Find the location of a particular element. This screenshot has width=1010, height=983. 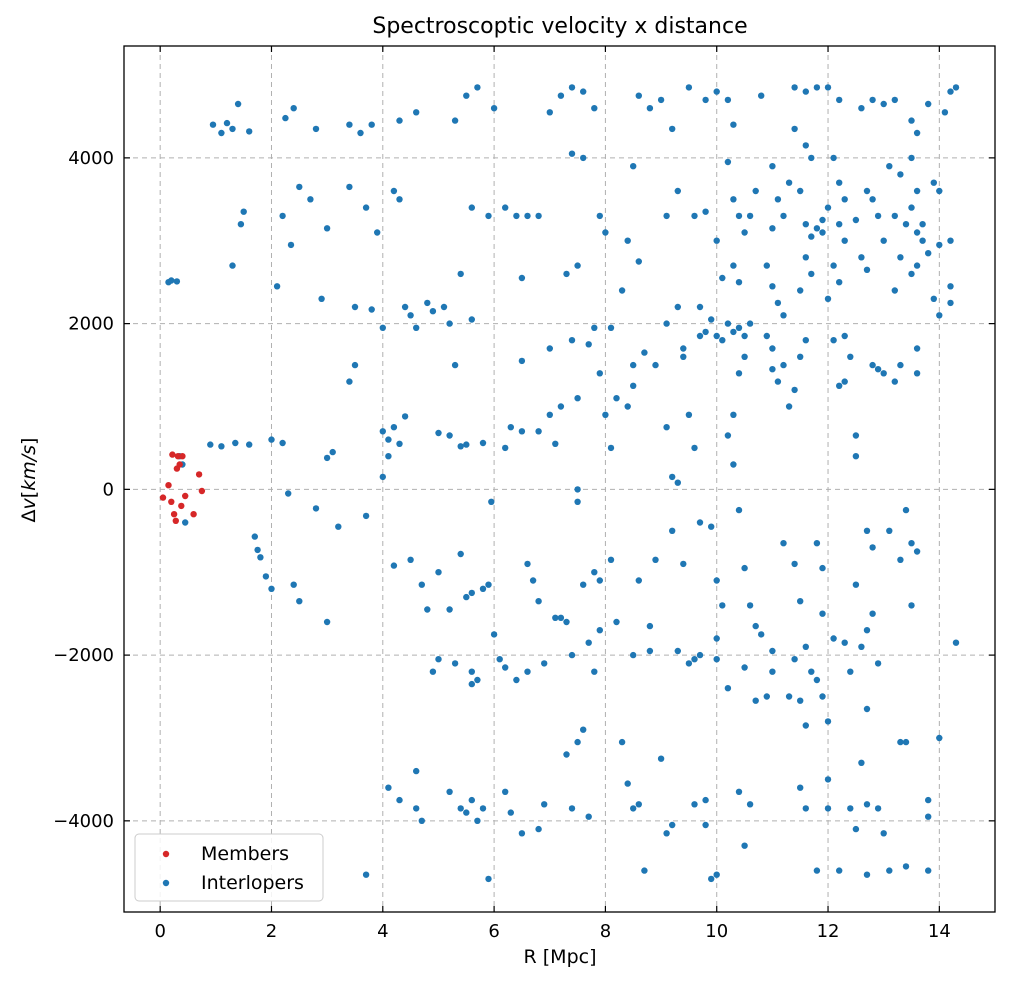

legend-marker-members is located at coordinates (166, 854).